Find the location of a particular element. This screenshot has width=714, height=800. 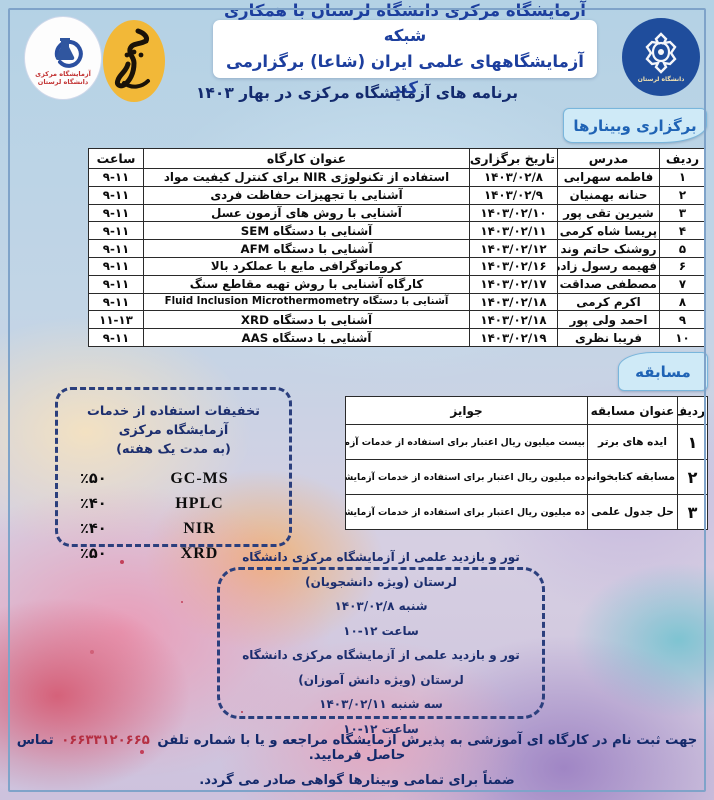

date-cell: ۱۴۰۳/۰۲/۸ is located at coordinates (513, 177).